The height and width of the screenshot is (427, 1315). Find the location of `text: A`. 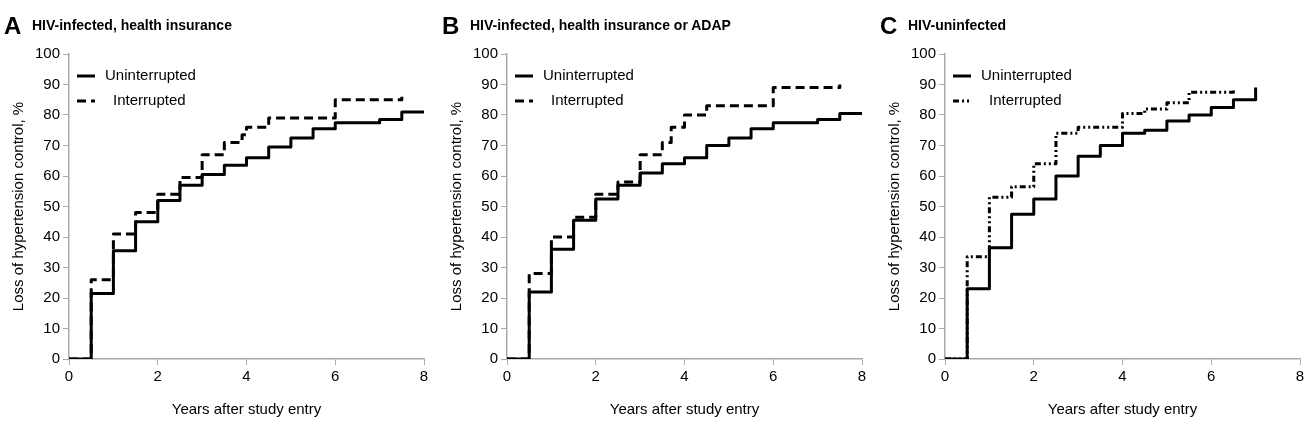

text: A is located at coordinates (13, 25).